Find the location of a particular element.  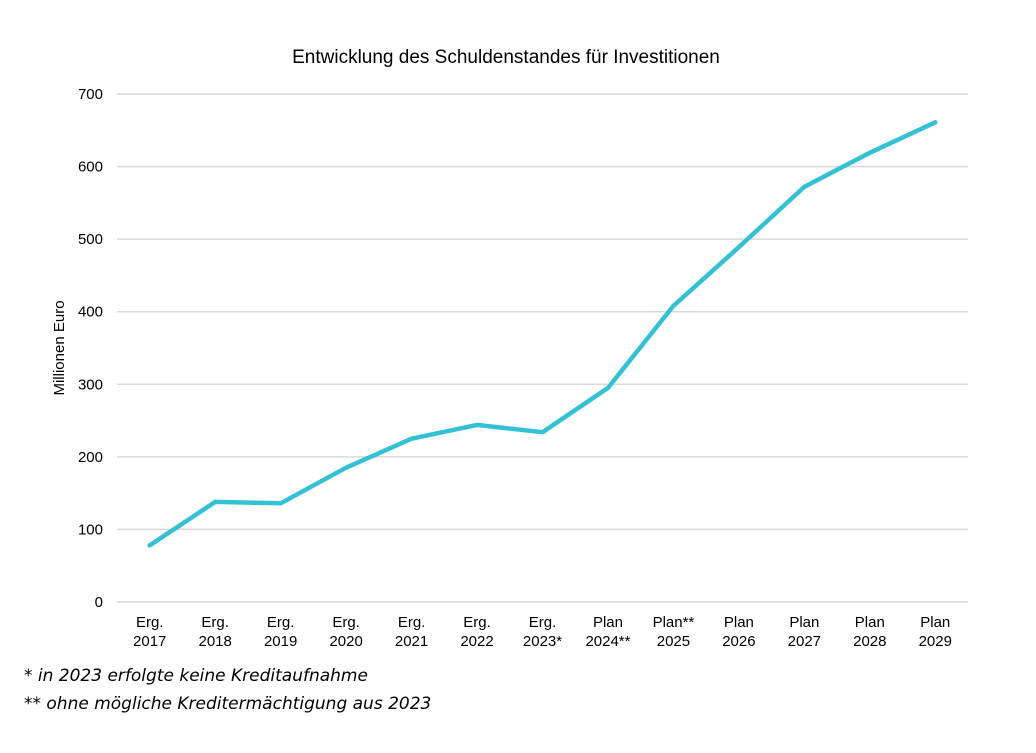

y-tick-label: 0 is located at coordinates (99, 602).